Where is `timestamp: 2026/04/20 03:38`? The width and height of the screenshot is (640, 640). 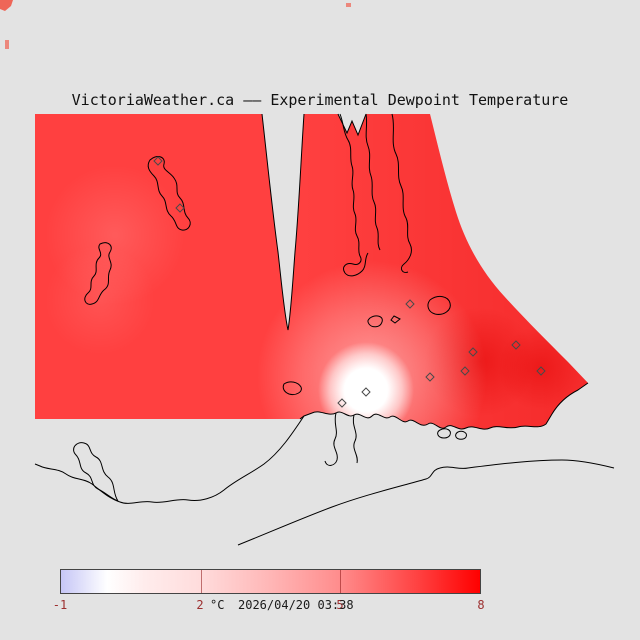 timestamp: 2026/04/20 03:38 is located at coordinates (296, 605).